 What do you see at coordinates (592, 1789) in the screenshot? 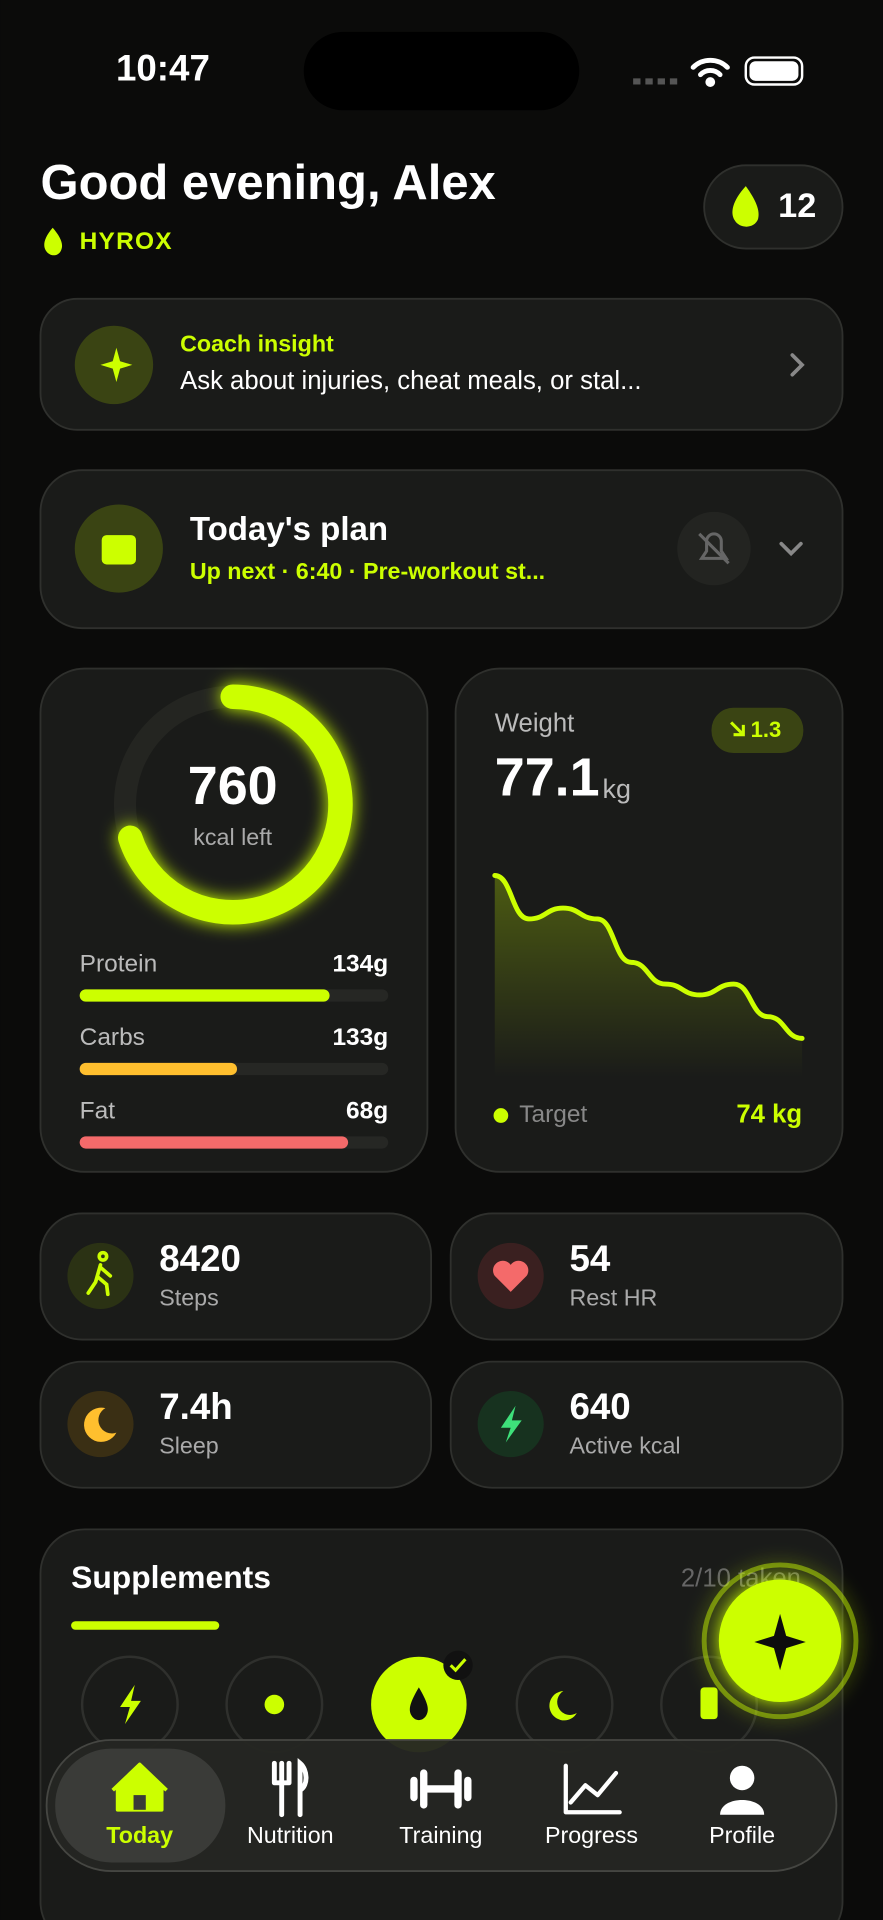
I see `chart-icon` at bounding box center [592, 1789].